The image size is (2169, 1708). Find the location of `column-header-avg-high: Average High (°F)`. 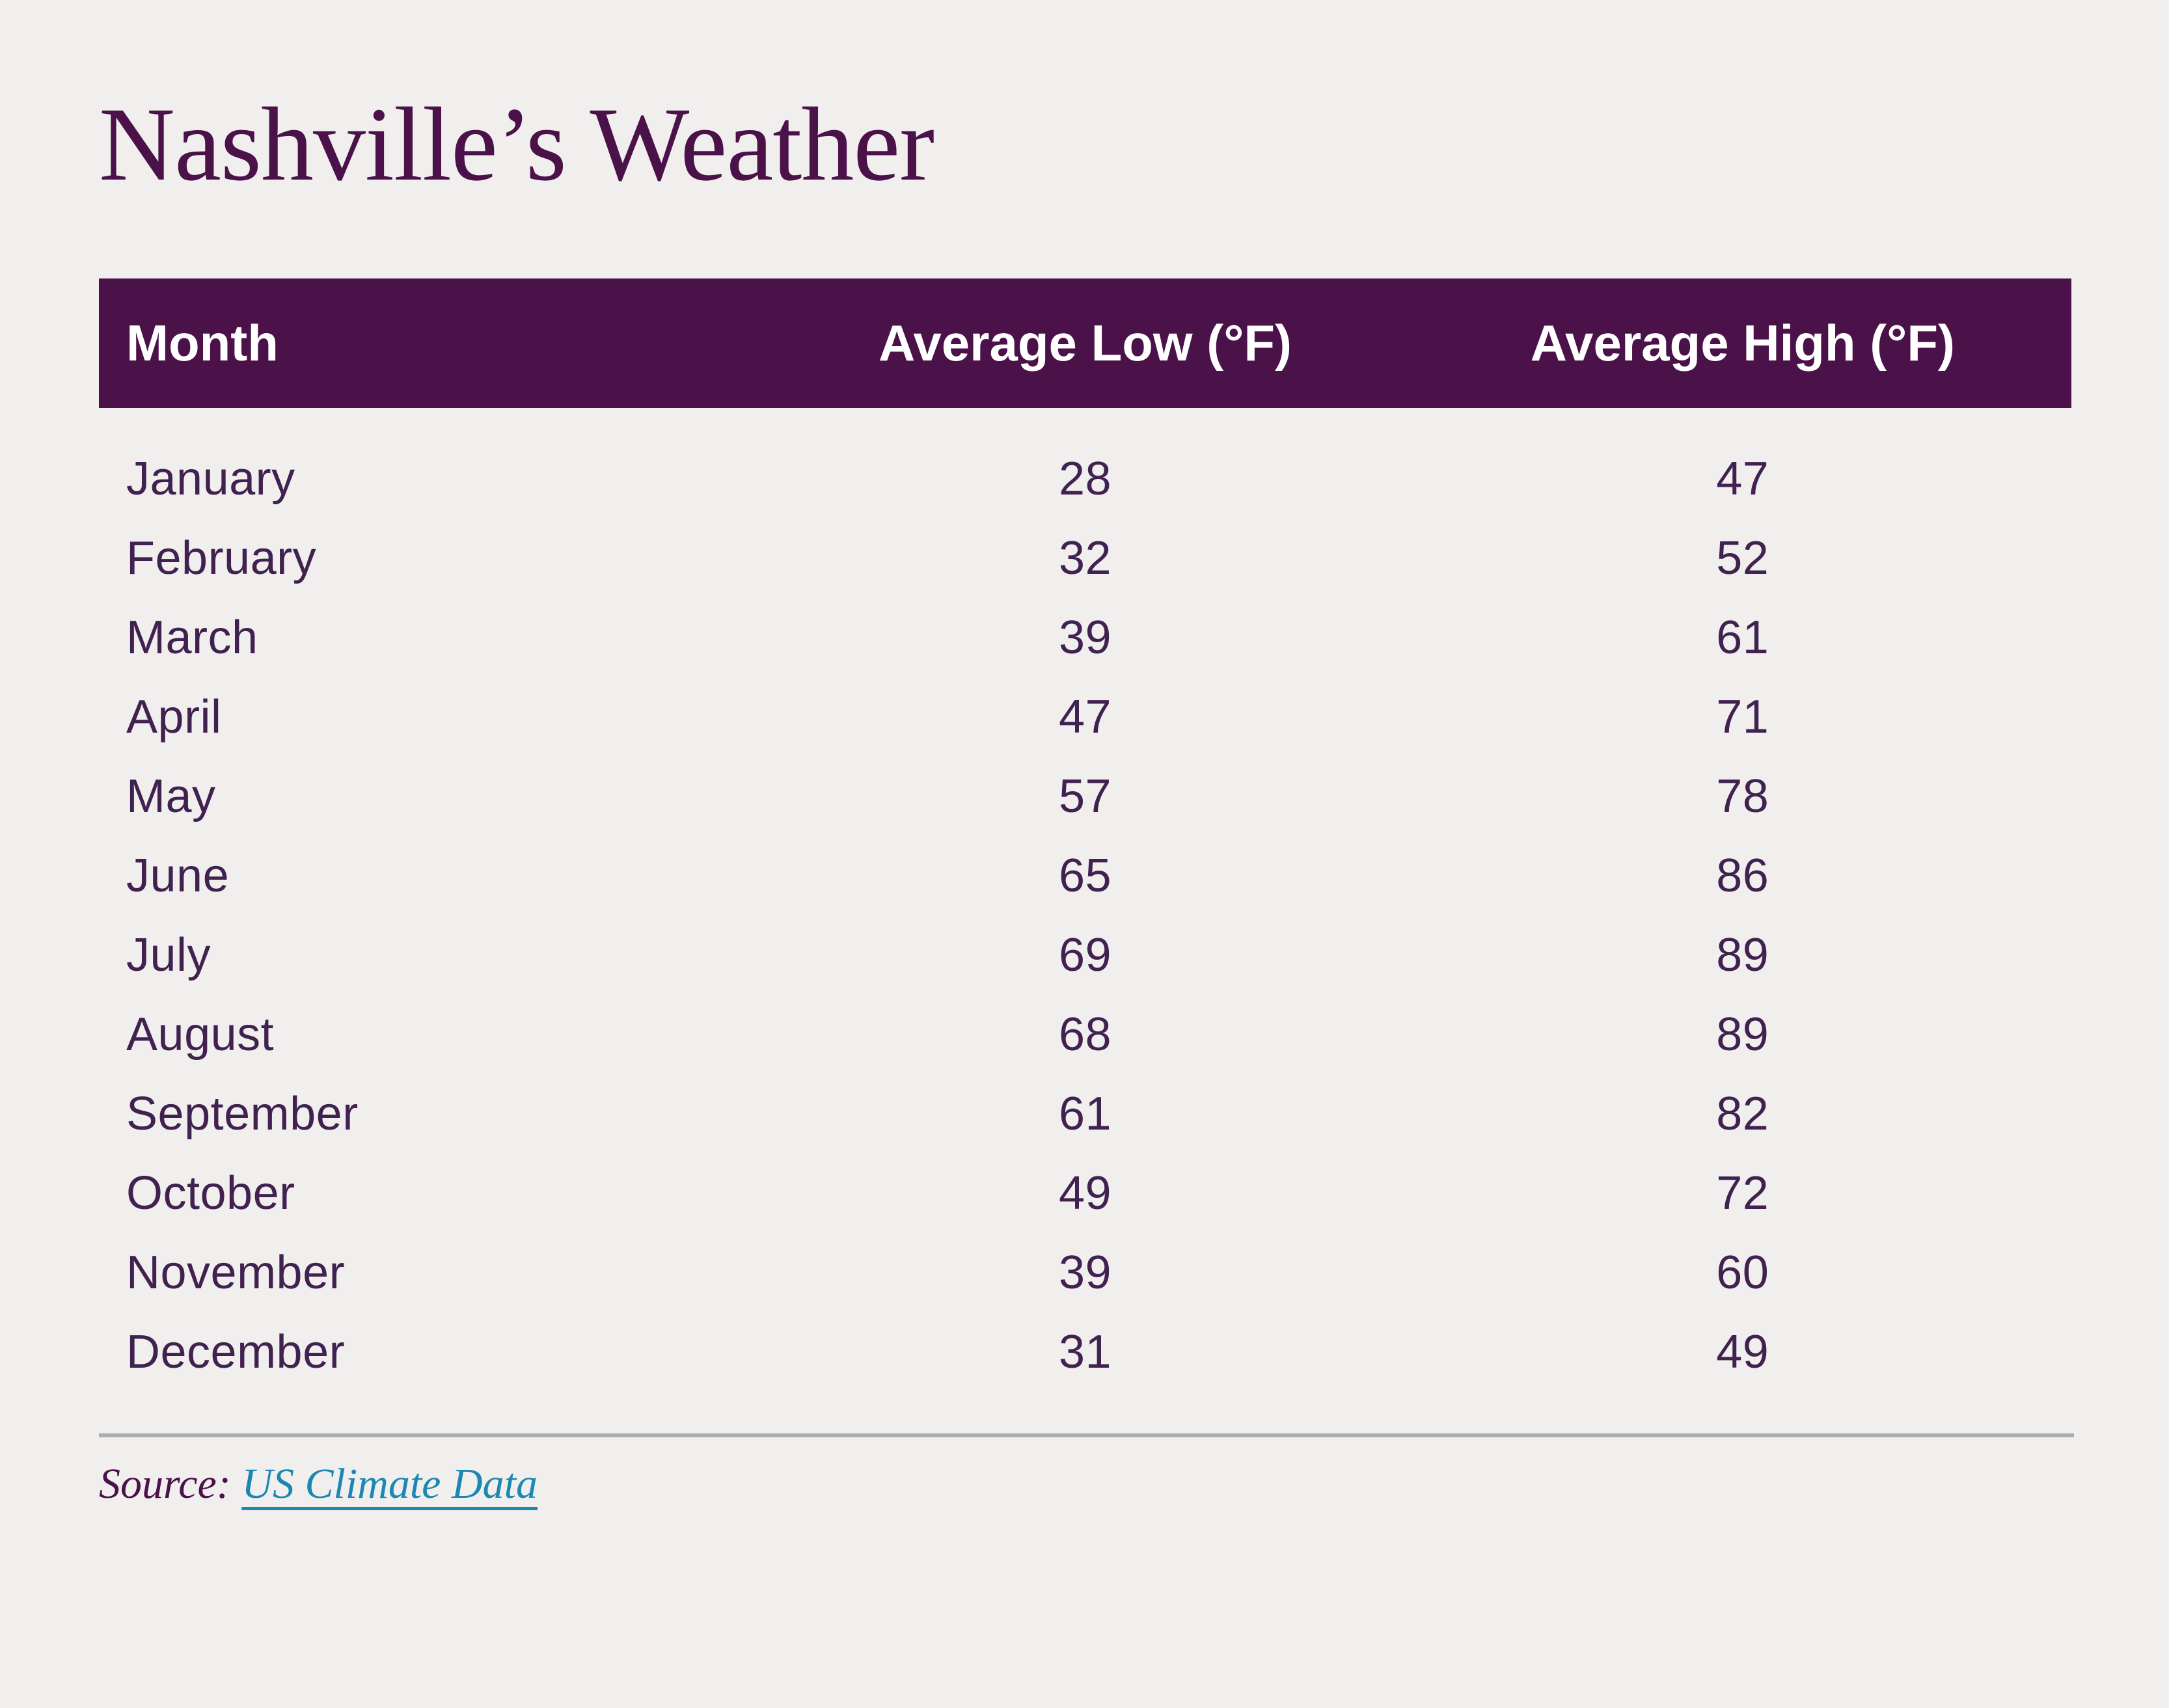

column-header-avg-high: Average High (°F) is located at coordinates (1743, 343).